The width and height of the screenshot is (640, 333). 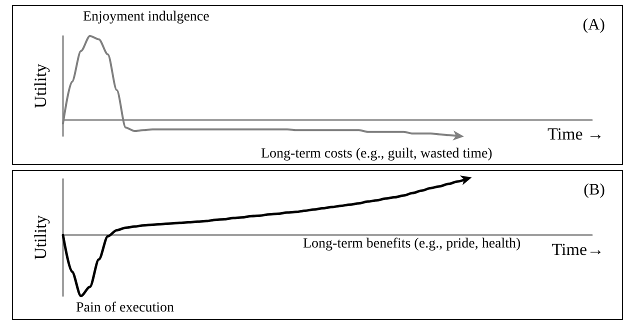 I want to click on chart-title: (A), so click(x=594, y=25).